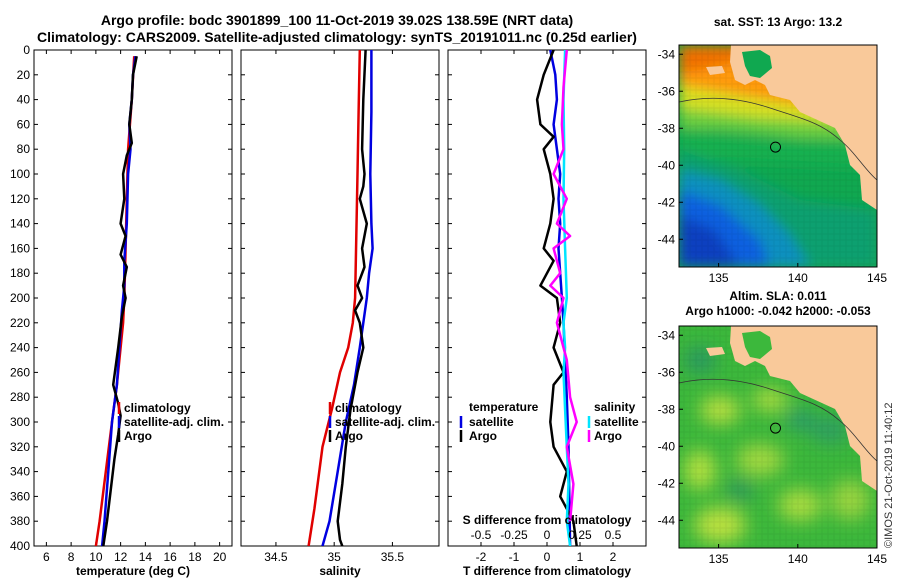  I want to click on legend-t-argo-label: Argo, so click(483, 436).